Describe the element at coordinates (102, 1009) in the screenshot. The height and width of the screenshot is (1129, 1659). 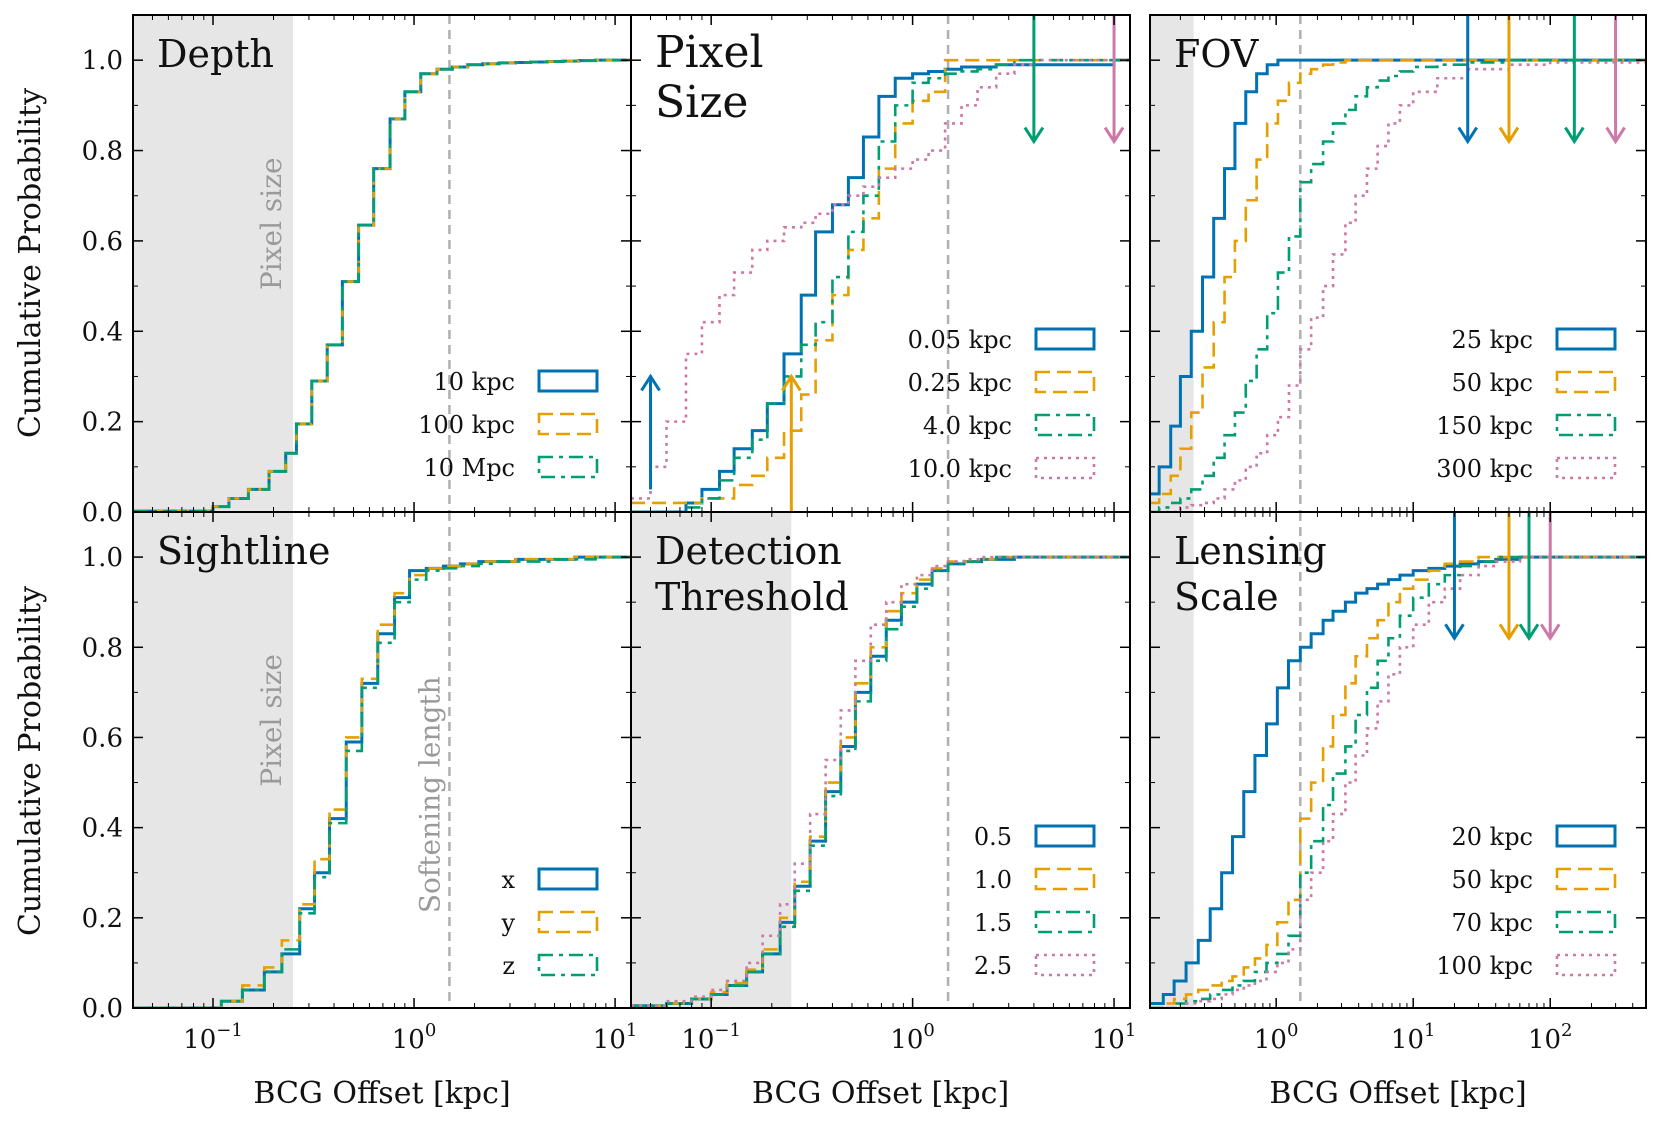
I see `y-tick-label: 0.0` at that location.